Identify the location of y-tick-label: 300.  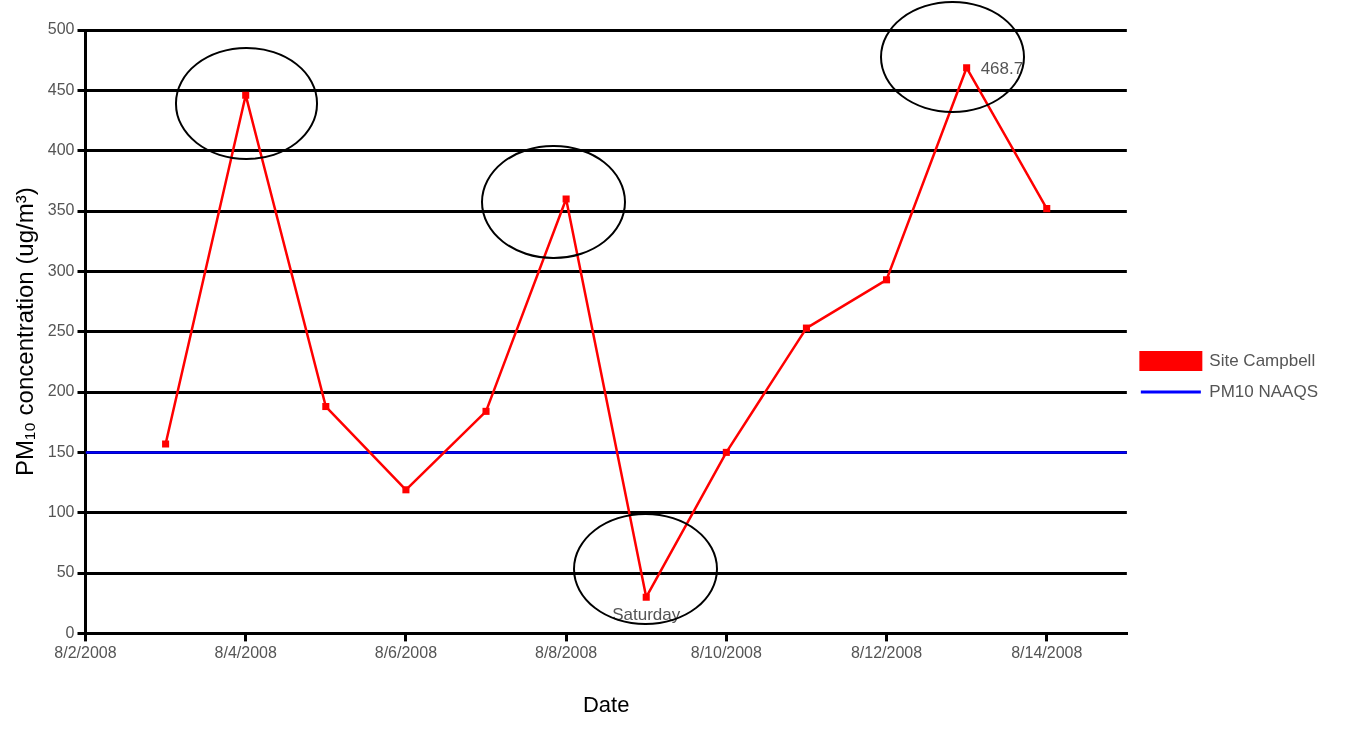
(61, 270).